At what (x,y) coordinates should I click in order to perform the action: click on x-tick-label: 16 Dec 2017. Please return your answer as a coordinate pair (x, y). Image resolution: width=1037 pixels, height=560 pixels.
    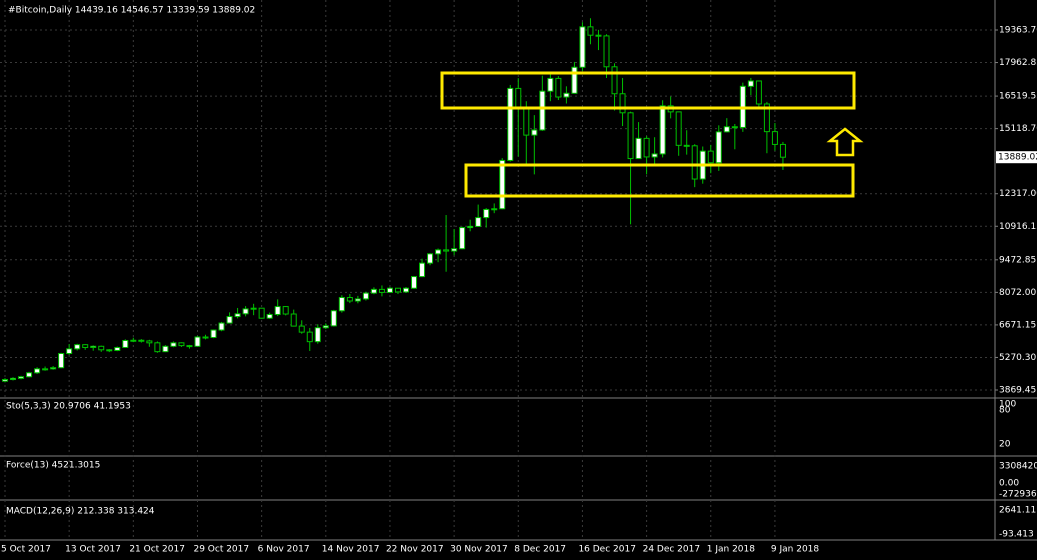
    Looking at the image, I should click on (607, 550).